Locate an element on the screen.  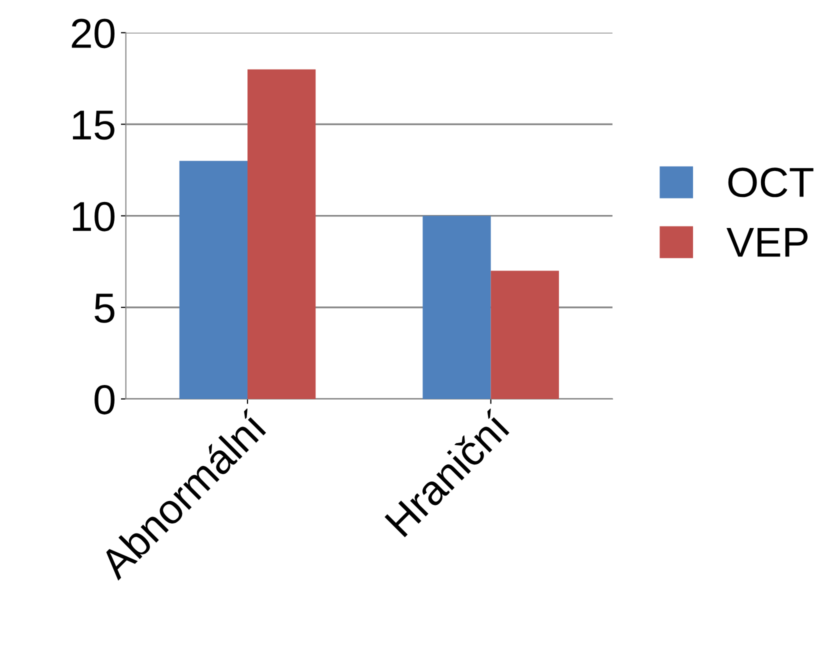
legend-label: OCT is located at coordinates (771, 183).